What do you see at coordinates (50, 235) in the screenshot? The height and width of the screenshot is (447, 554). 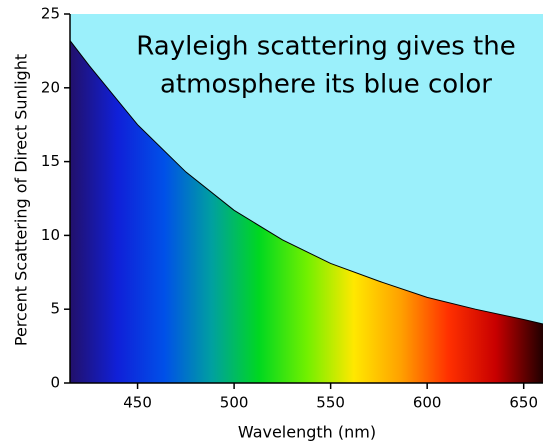 I see `y-tick-label: 10` at bounding box center [50, 235].